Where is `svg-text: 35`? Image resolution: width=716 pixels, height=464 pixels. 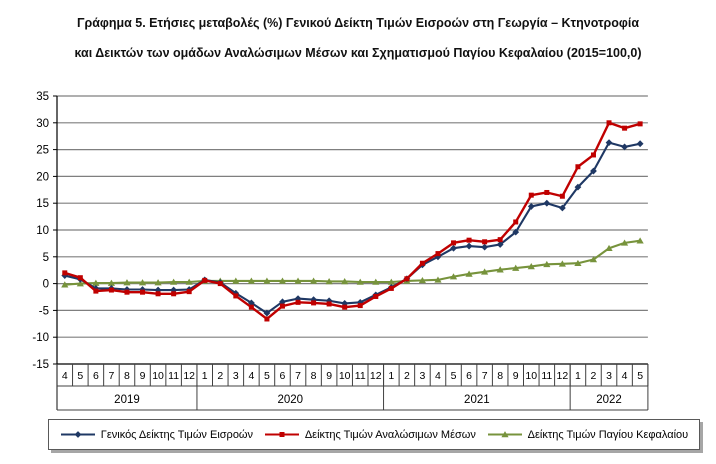 svg-text: 35 is located at coordinates (42, 97).